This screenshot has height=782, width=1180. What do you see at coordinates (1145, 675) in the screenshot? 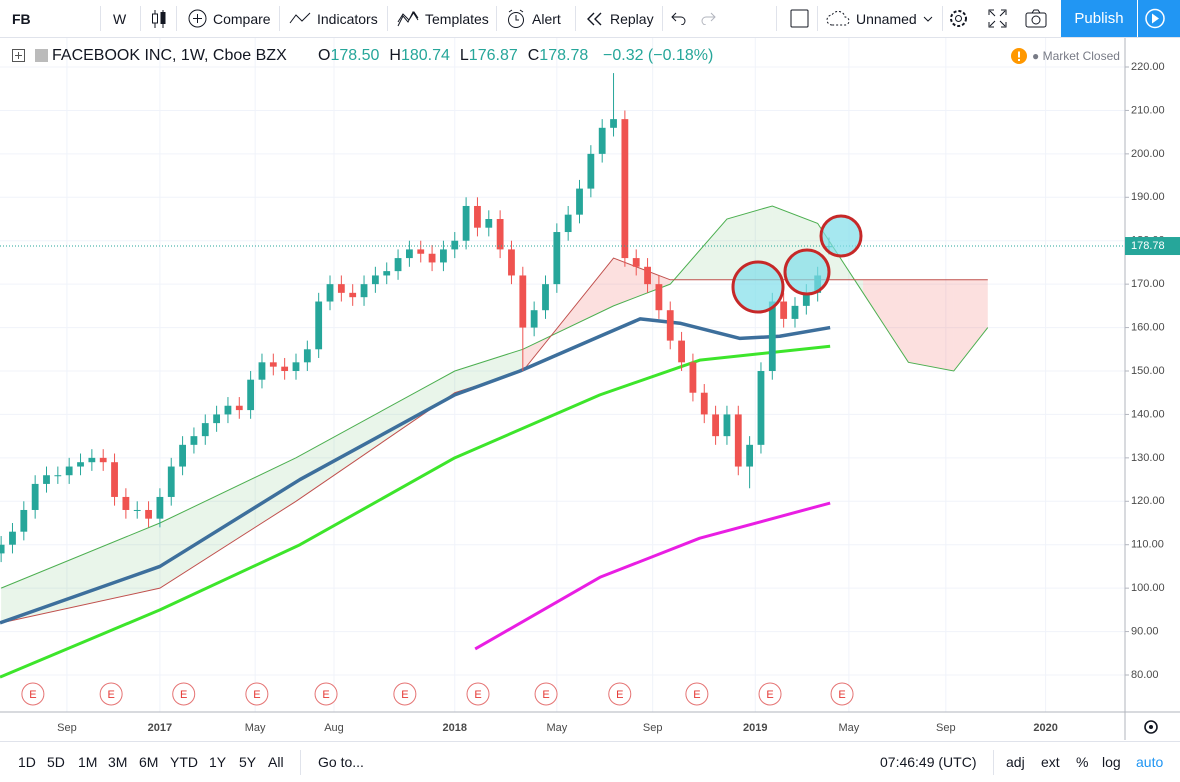
I see `y-tick-label: 80.00` at bounding box center [1145, 675].